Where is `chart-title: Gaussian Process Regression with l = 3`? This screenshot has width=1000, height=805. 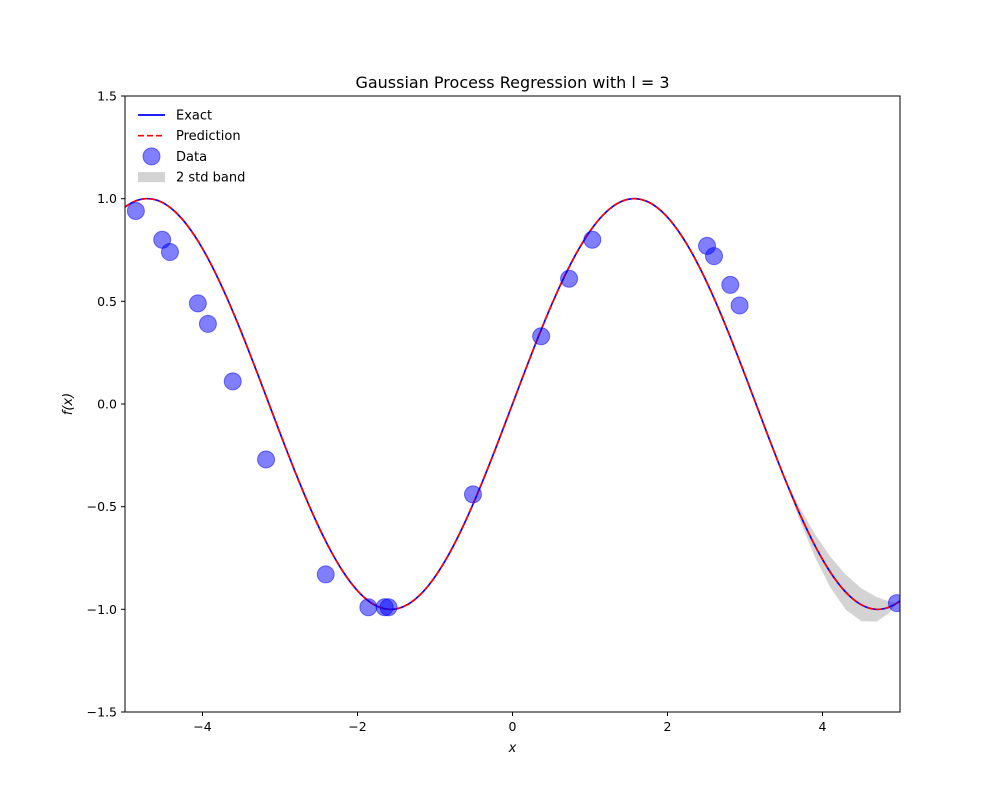 chart-title: Gaussian Process Regression with l = 3 is located at coordinates (512, 82).